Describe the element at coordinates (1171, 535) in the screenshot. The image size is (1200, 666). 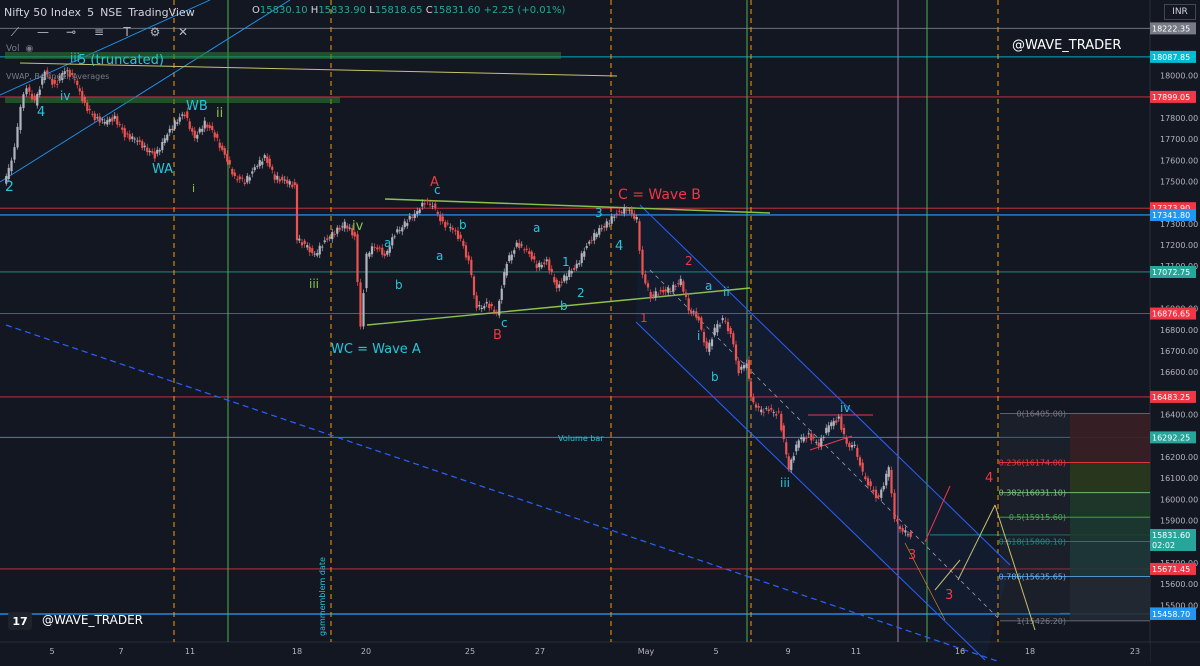
I see `price-level-text-9: 15831.60` at that location.